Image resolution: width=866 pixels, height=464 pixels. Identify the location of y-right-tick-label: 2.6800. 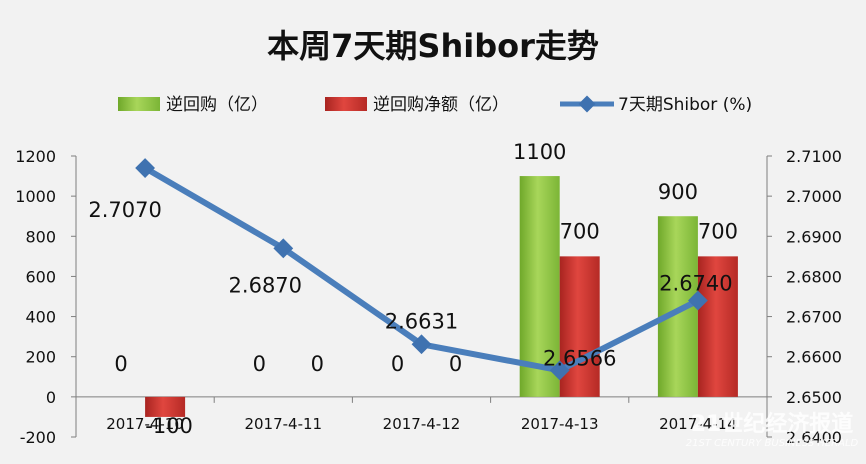
(814, 276).